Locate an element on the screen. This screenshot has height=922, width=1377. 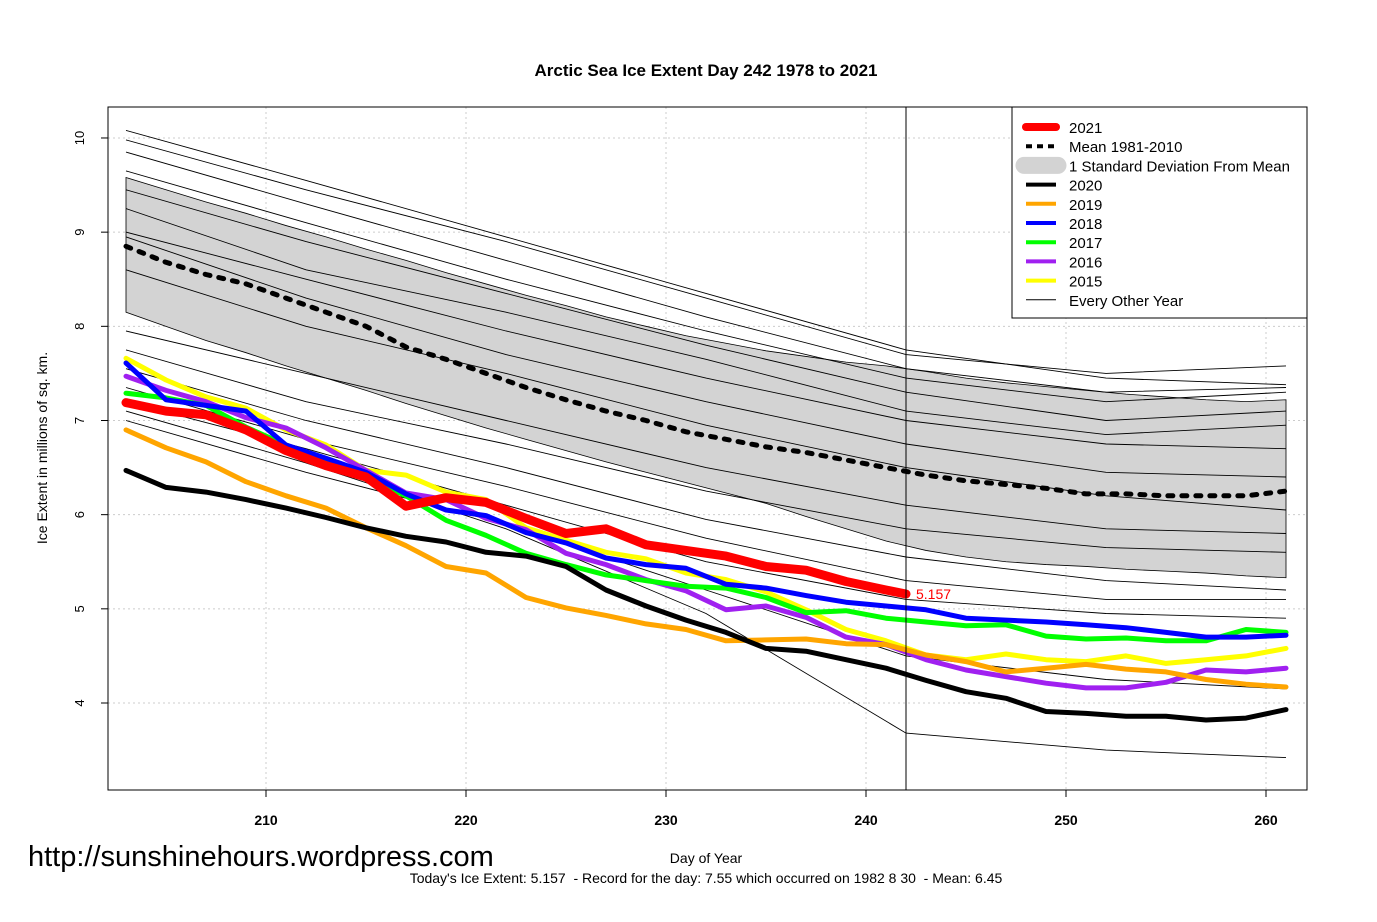
current-value-label: 5.157 is located at coordinates (933, 594).